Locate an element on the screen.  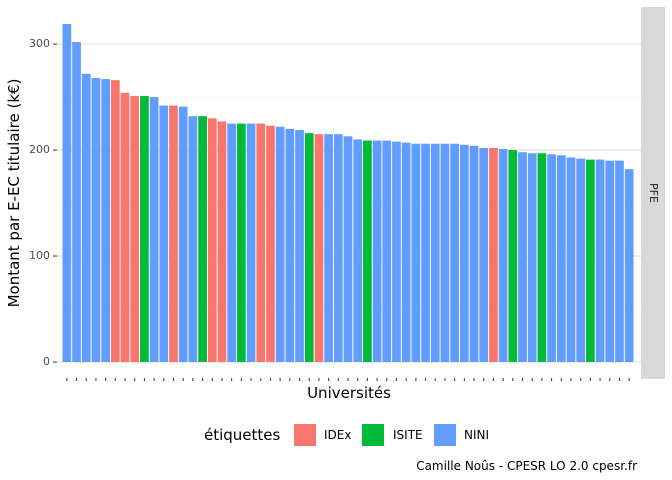
legend-key-nini is located at coordinates (445, 435).